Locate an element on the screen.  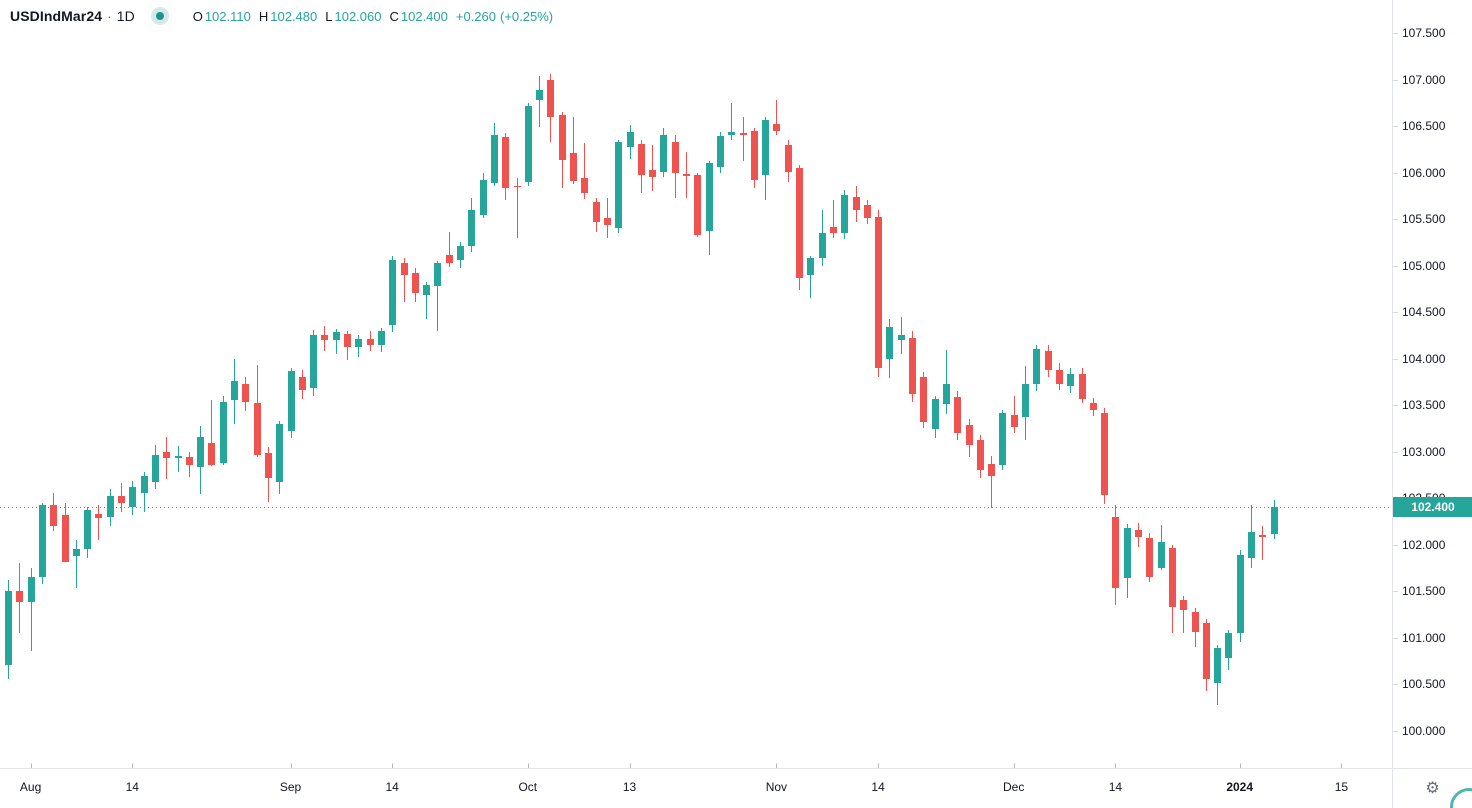
price-axis-label: 104.500 is located at coordinates (1424, 312).